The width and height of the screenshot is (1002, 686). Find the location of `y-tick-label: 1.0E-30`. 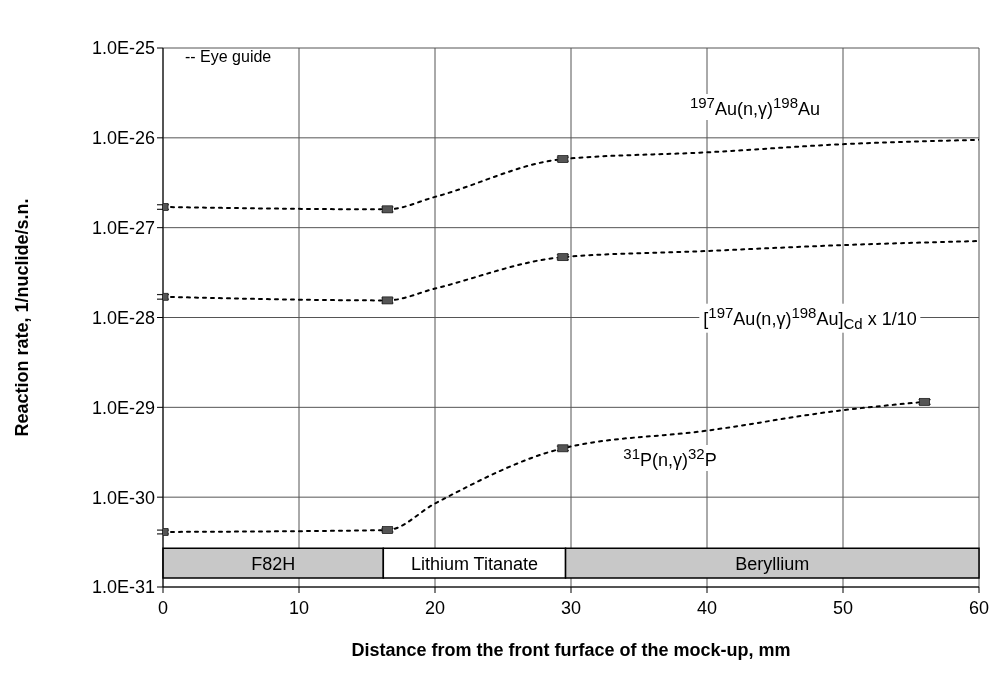

y-tick-label: 1.0E-30 is located at coordinates (123, 497).